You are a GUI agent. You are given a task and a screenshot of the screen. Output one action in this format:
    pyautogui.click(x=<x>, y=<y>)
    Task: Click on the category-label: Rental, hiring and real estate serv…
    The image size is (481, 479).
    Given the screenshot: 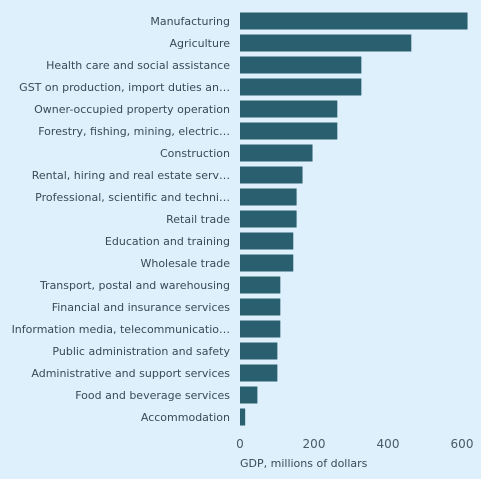 What is the action you would take?
    pyautogui.click(x=131, y=175)
    